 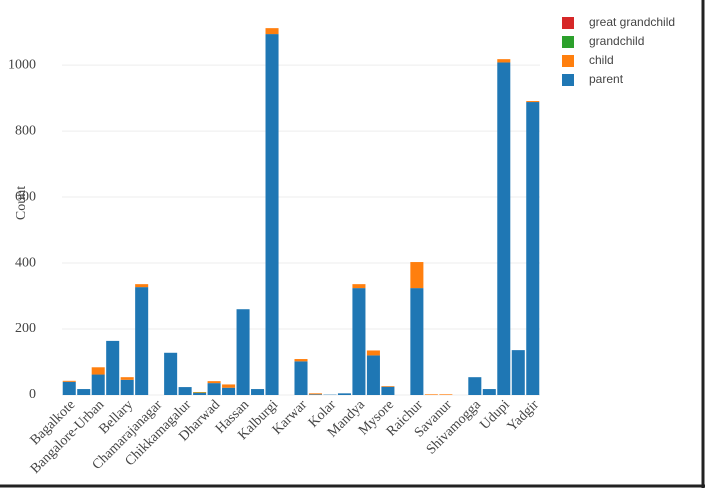 I want to click on y-axis-label: Count, so click(x=21, y=203).